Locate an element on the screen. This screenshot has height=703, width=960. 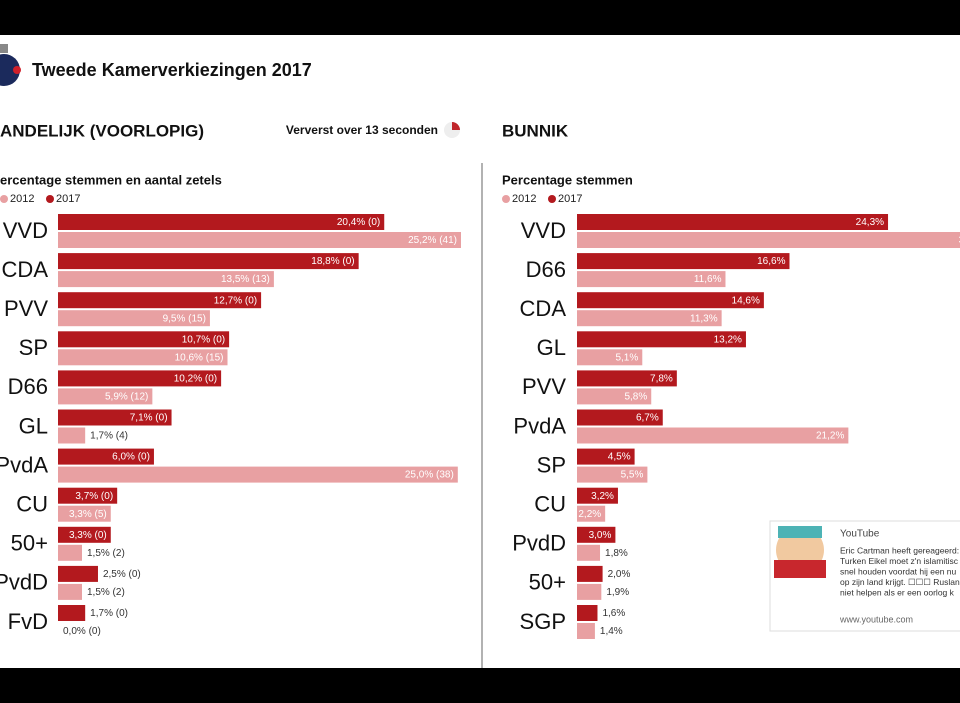
value-label: 10,6% (15) is located at coordinates (199, 357).